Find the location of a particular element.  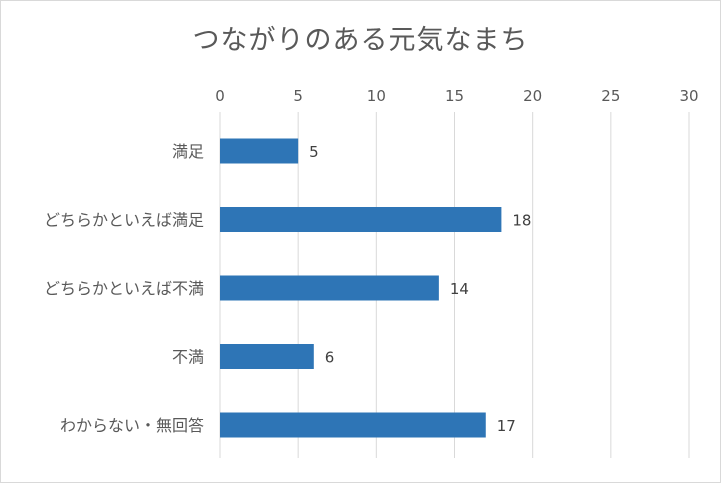

chart-title: つながりのある元気なまち is located at coordinates (360, 40).